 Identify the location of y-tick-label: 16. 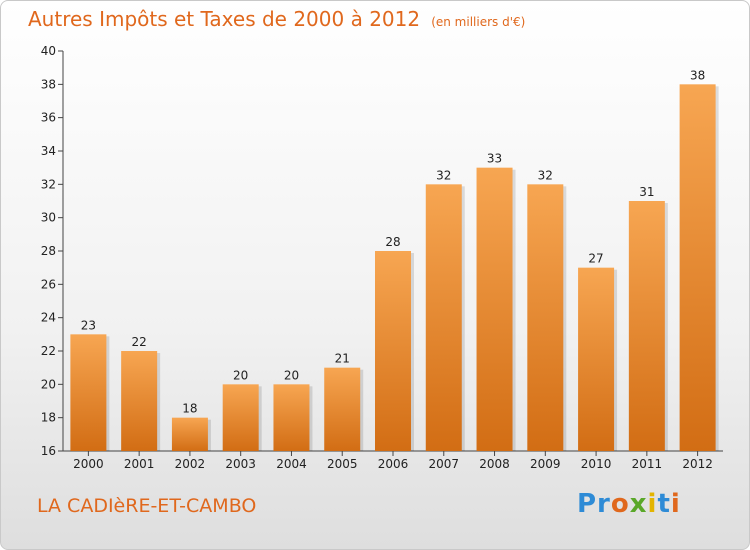
(48, 451).